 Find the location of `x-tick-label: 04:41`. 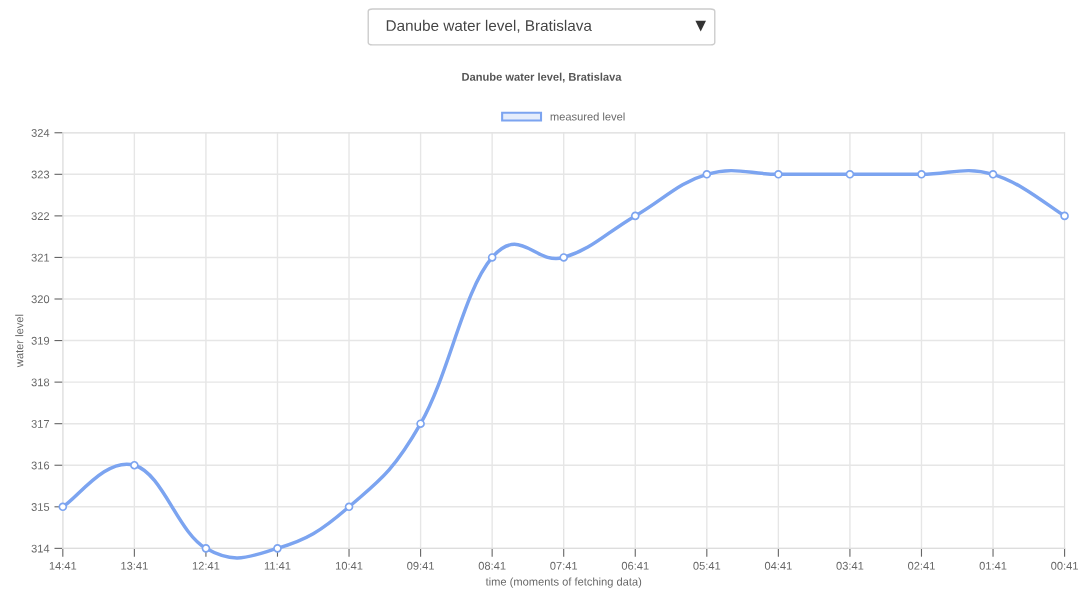

x-tick-label: 04:41 is located at coordinates (778, 565).